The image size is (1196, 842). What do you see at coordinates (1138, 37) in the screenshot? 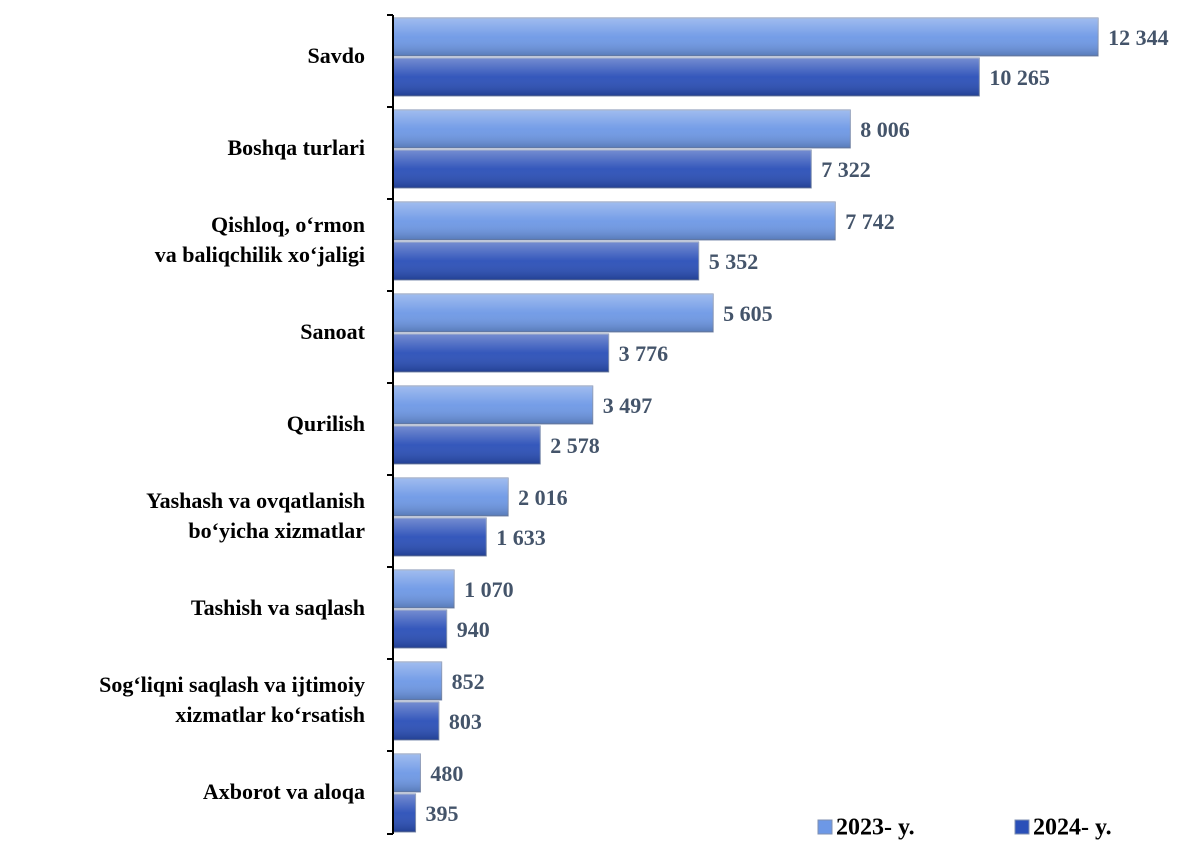
I see `value-label: 12 344` at bounding box center [1138, 37].